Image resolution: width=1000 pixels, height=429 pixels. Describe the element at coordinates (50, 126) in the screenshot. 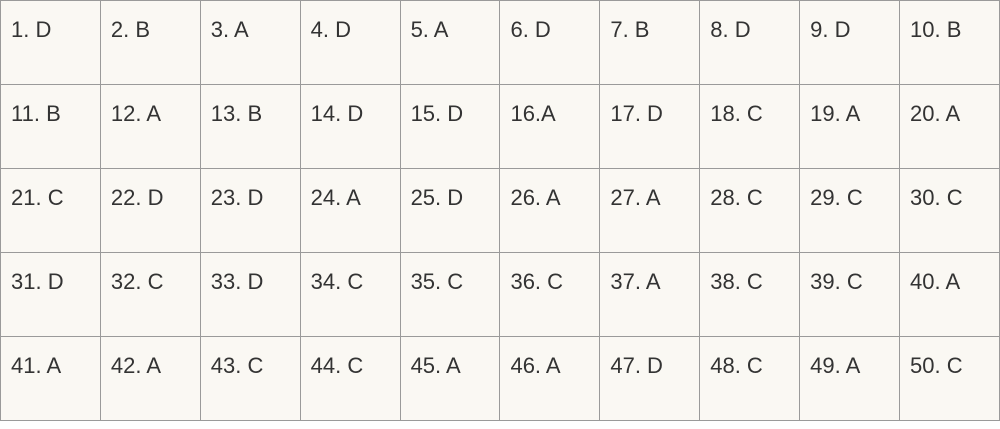

I see `answer-cell: 11. B` at that location.